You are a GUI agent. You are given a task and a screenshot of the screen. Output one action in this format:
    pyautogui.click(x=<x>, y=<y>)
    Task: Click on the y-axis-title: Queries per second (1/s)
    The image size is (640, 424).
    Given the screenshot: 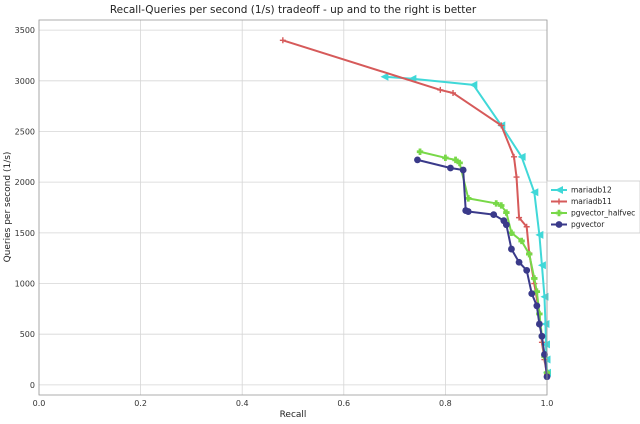 What is the action you would take?
    pyautogui.click(x=8, y=207)
    